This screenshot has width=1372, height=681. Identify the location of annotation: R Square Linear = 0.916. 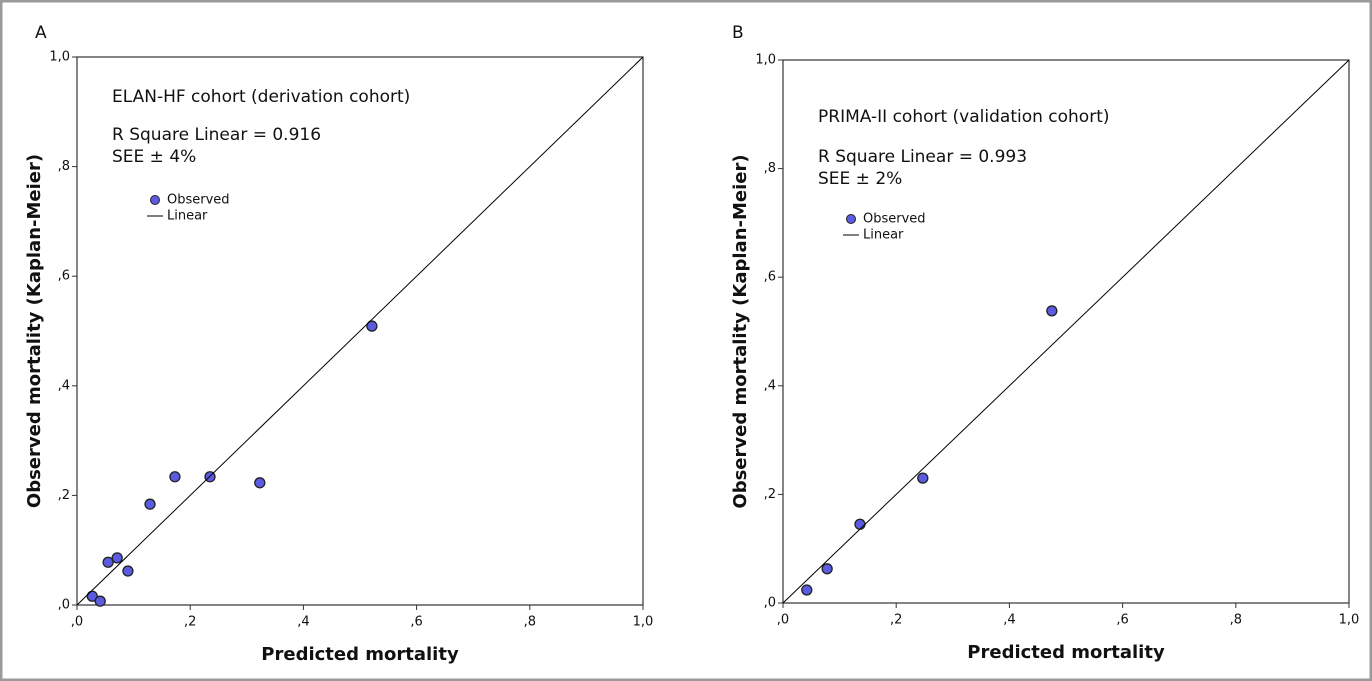
(216, 135).